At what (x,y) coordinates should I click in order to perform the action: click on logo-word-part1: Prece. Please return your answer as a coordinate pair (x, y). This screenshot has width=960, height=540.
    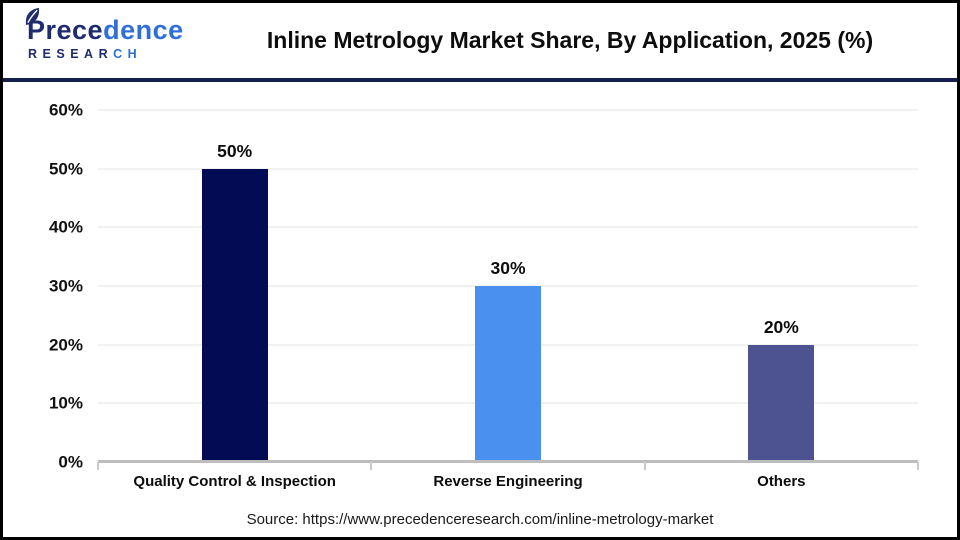
    Looking at the image, I should click on (65, 30).